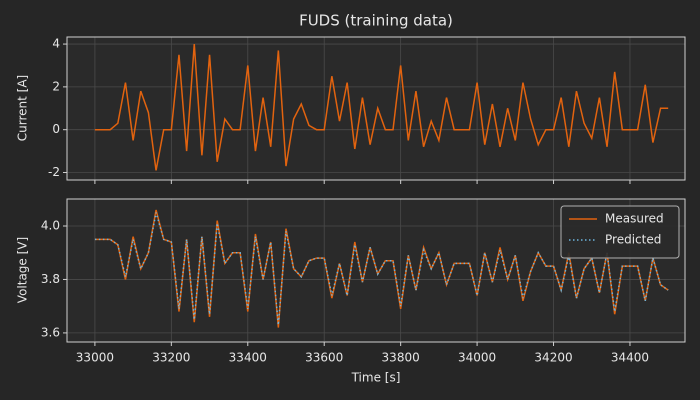 Image resolution: width=700 pixels, height=400 pixels. Describe the element at coordinates (56, 129) in the screenshot. I see `y-tick-label: 0` at that location.